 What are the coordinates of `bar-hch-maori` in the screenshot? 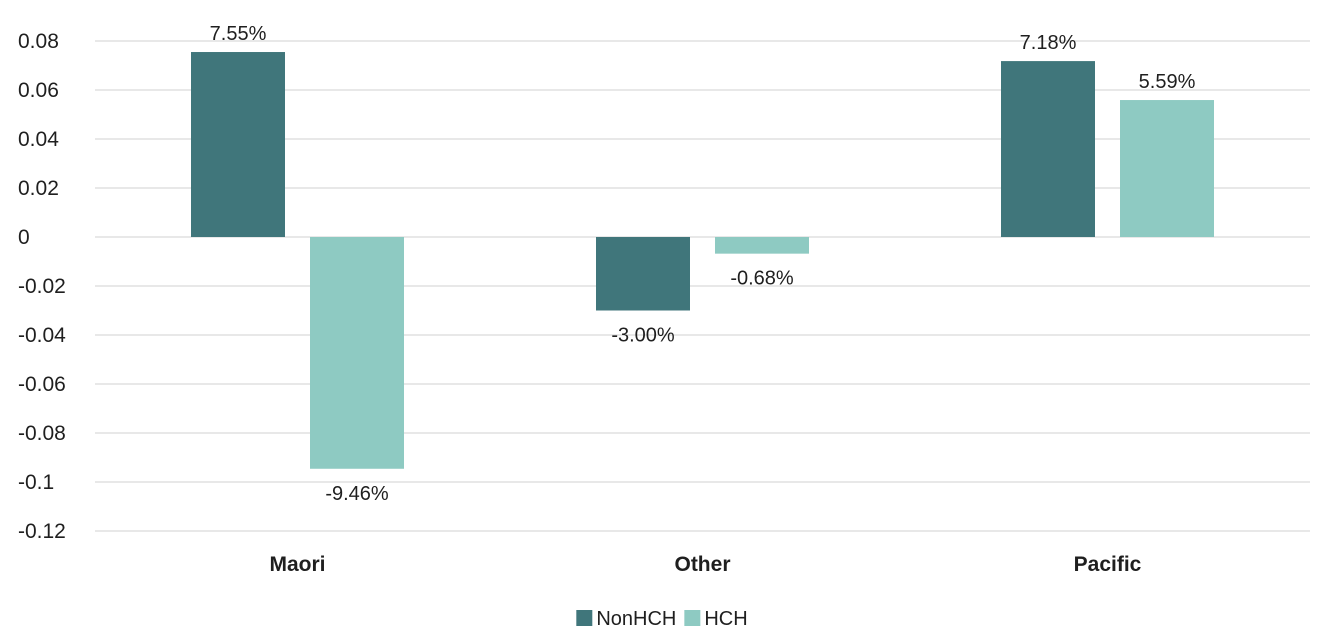 It's located at (357, 353).